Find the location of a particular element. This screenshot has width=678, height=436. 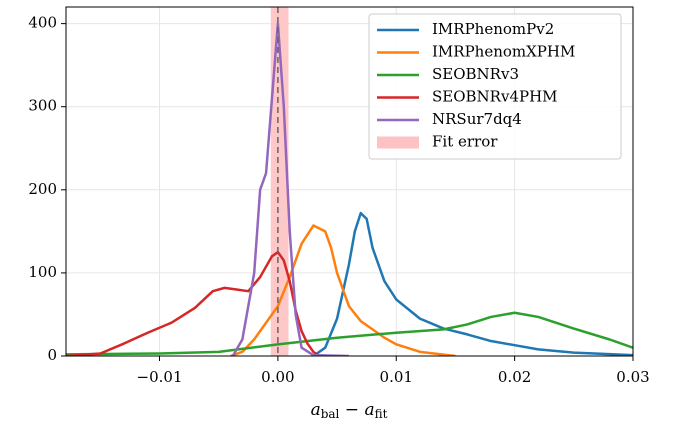

y-tick-label: 100 is located at coordinates (42, 272).